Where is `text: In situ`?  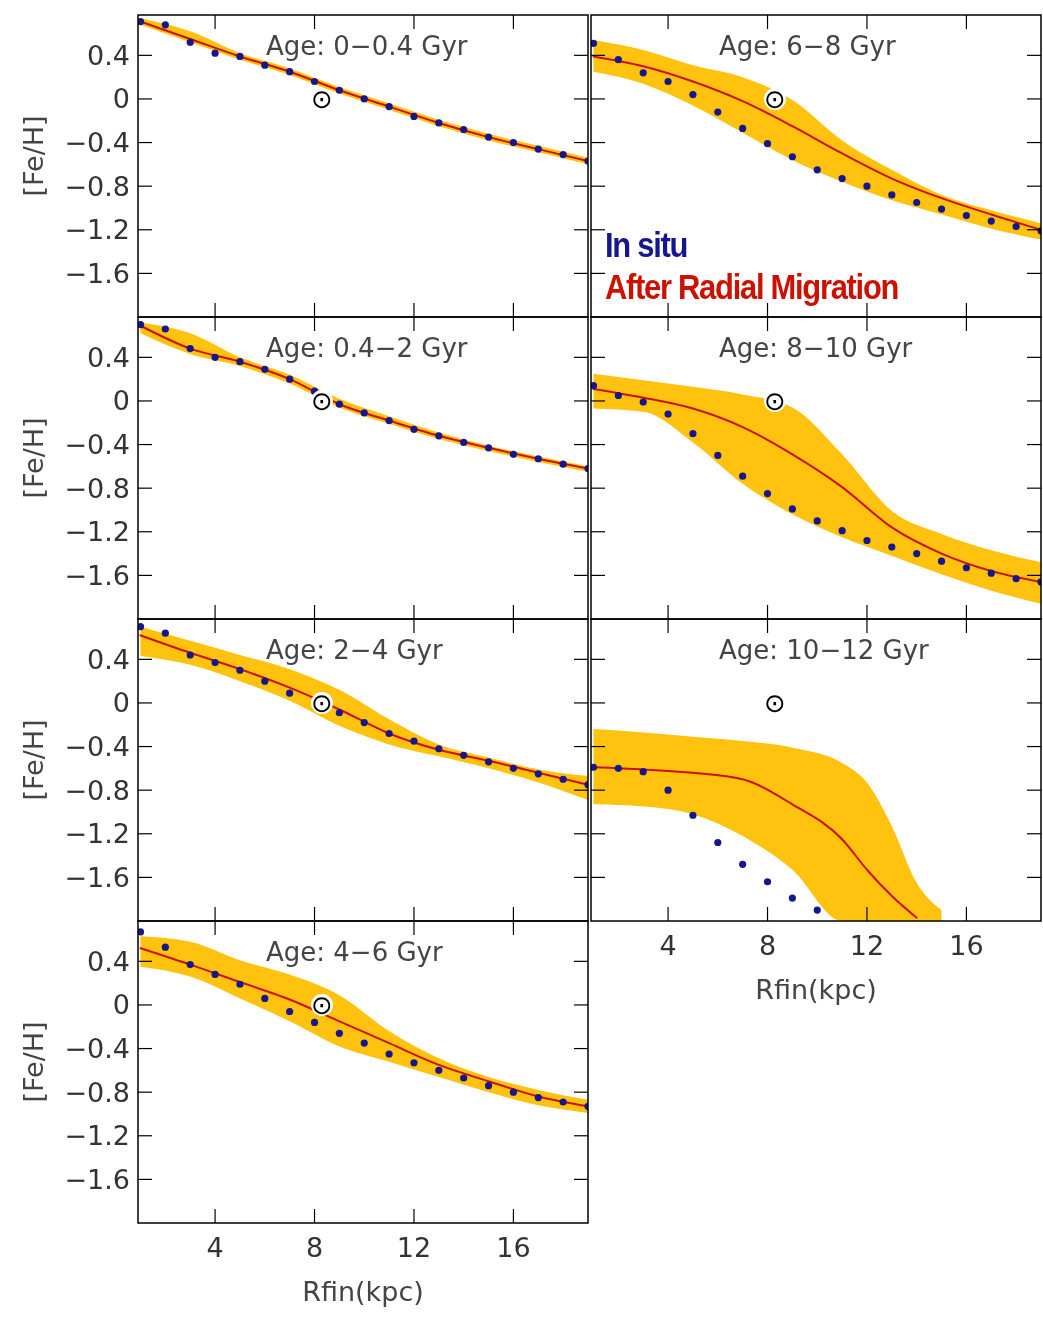 text: In situ is located at coordinates (646, 244).